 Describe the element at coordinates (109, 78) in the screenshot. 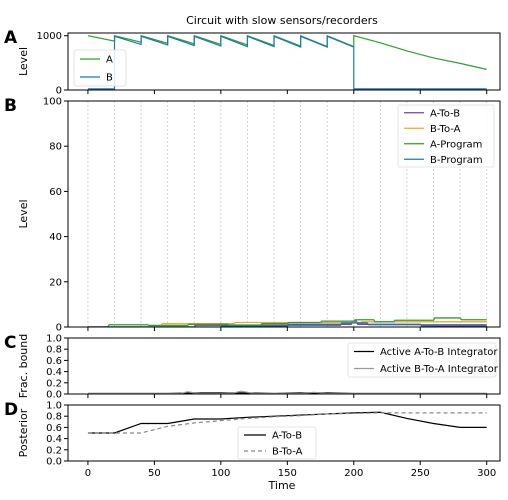

I see `legend-label: B` at that location.